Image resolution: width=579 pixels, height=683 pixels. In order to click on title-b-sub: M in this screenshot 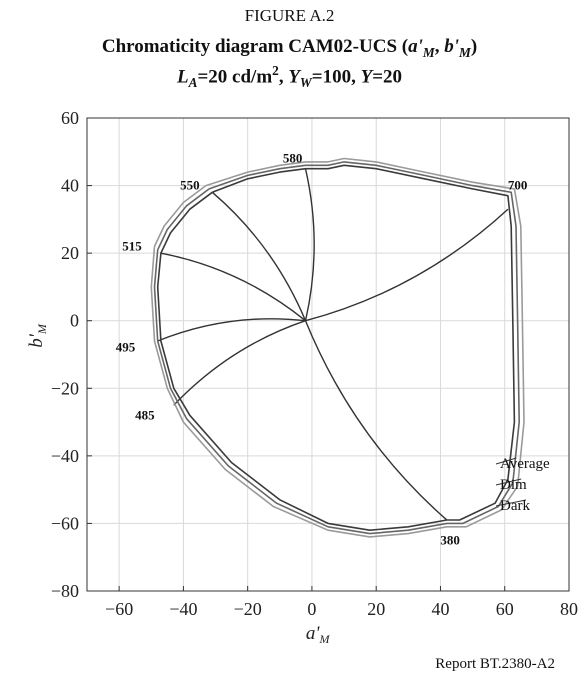, I will do `click(464, 52)`.